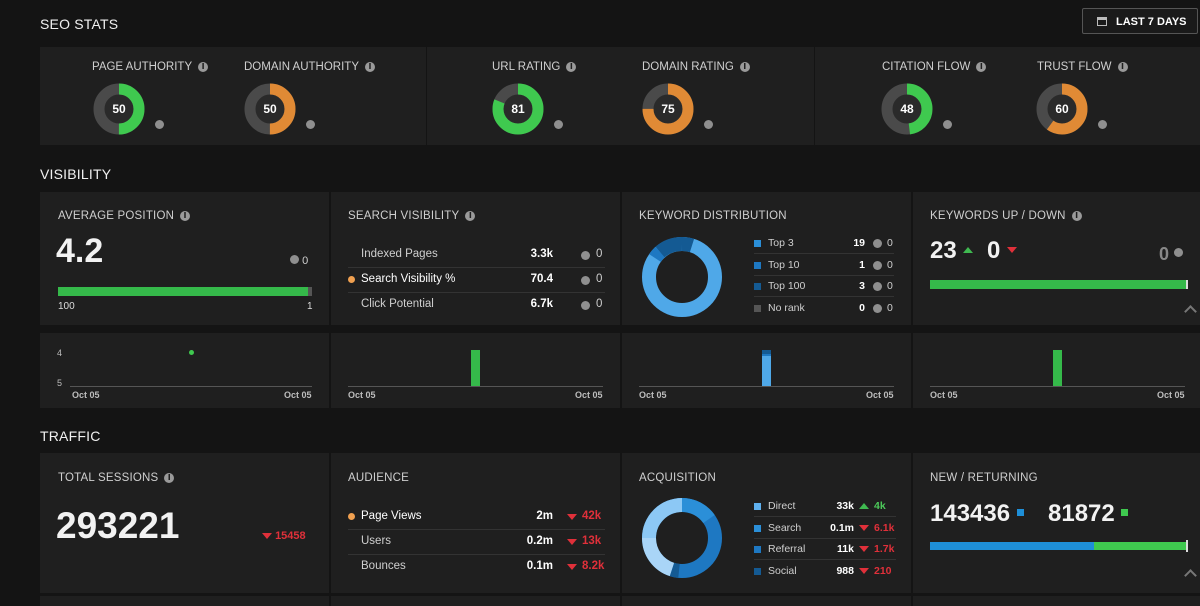 This screenshot has width=1200, height=606. What do you see at coordinates (862, 307) in the screenshot?
I see `row-value: 0` at bounding box center [862, 307].